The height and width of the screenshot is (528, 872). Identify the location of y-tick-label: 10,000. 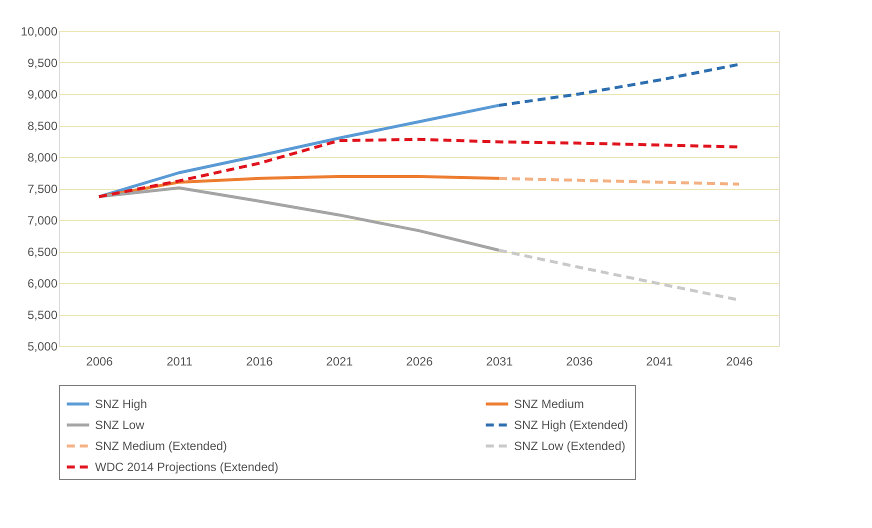
(39, 31).